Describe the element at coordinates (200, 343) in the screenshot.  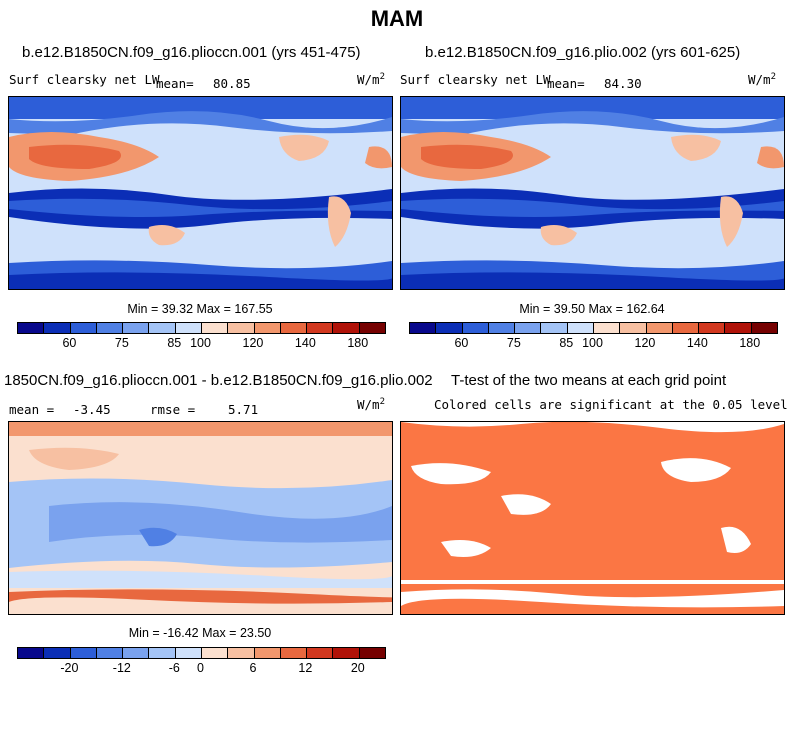
I see `colorbar-1-tick-label: 100` at that location.